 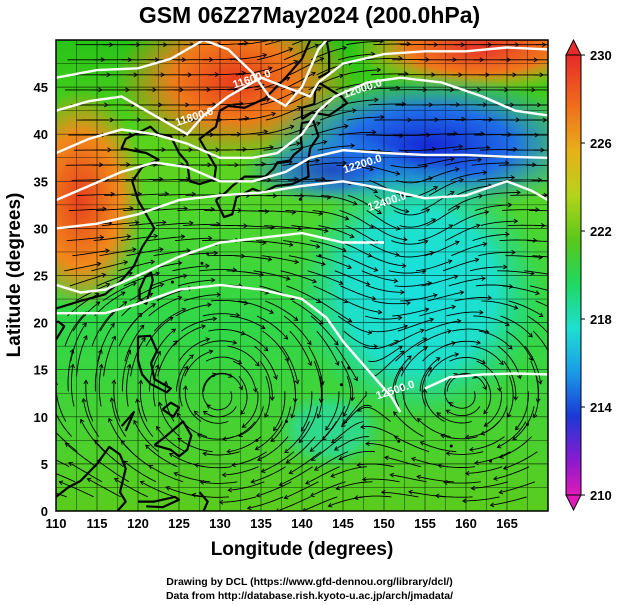 I want to click on y-tick-label: 45, so click(x=41, y=87).